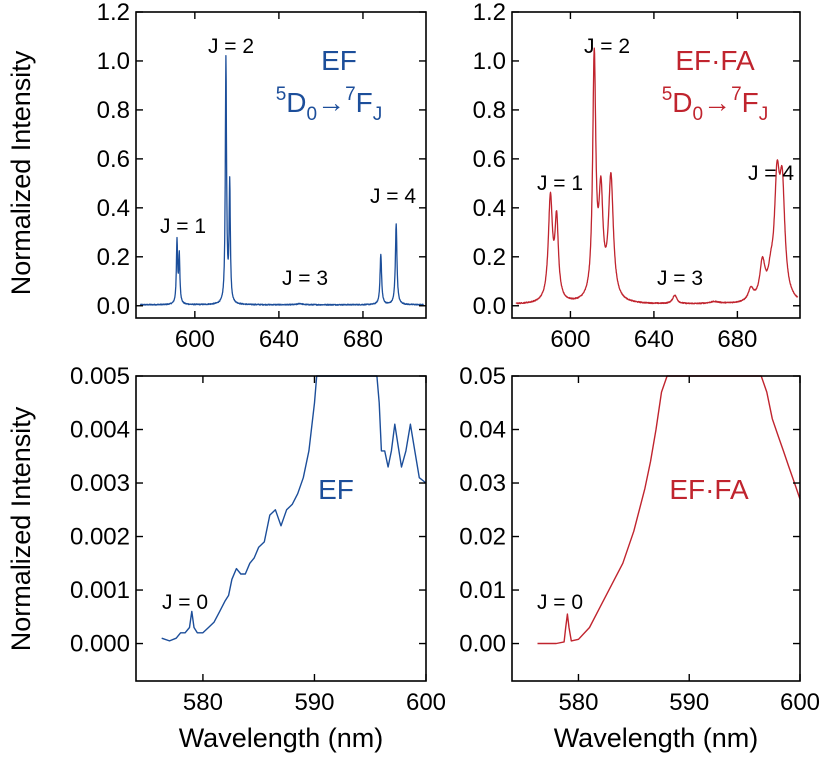 The height and width of the screenshot is (758, 830). I want to click on y-tick-label: 0.05, so click(482, 376).